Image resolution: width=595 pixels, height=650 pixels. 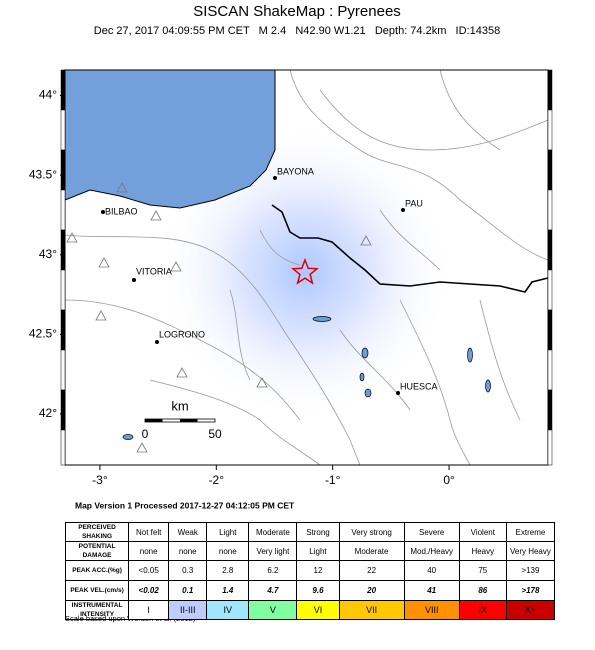 I want to click on scale-bar: km 0 50, so click(x=182, y=419).